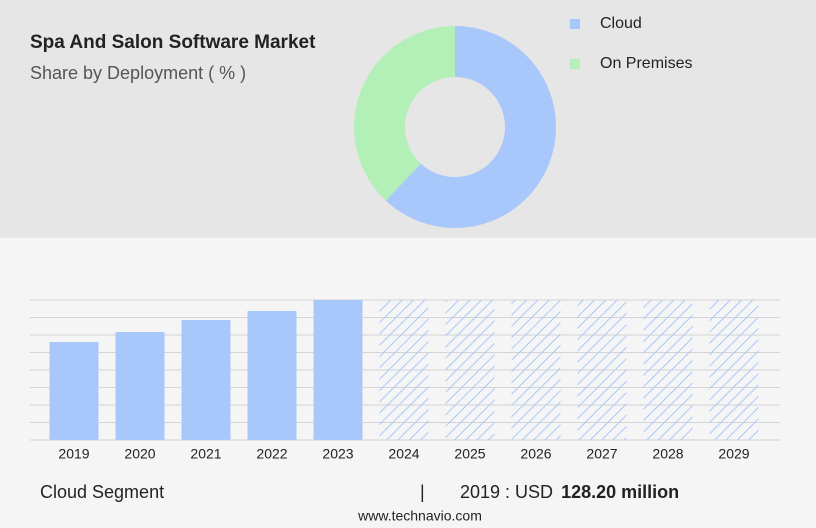 The height and width of the screenshot is (528, 816). What do you see at coordinates (733, 454) in the screenshot?
I see `x-tick-label: 2029` at bounding box center [733, 454].